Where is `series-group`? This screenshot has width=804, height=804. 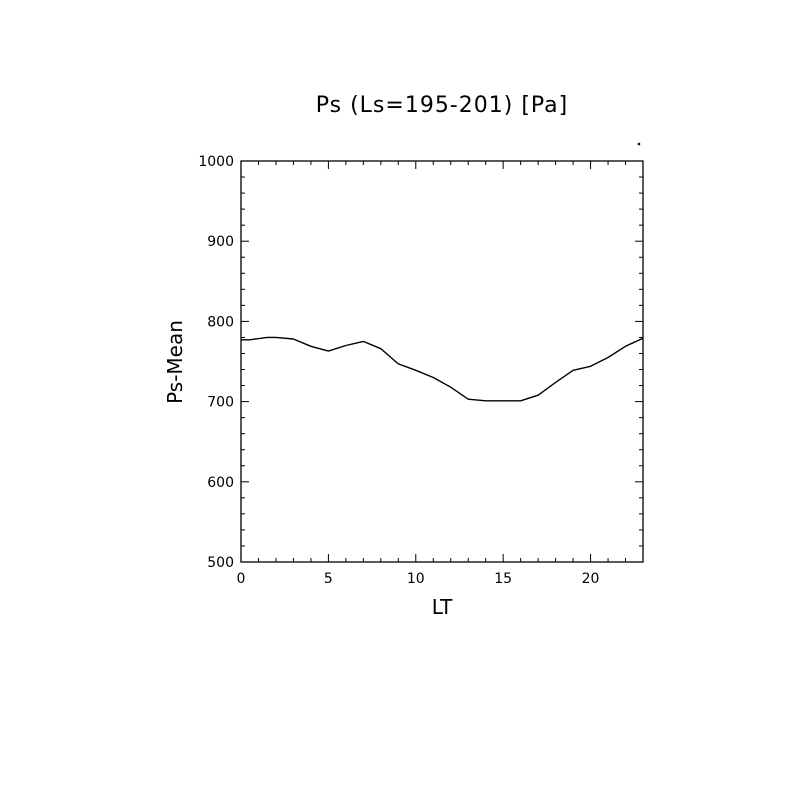
series-group is located at coordinates (442, 369).